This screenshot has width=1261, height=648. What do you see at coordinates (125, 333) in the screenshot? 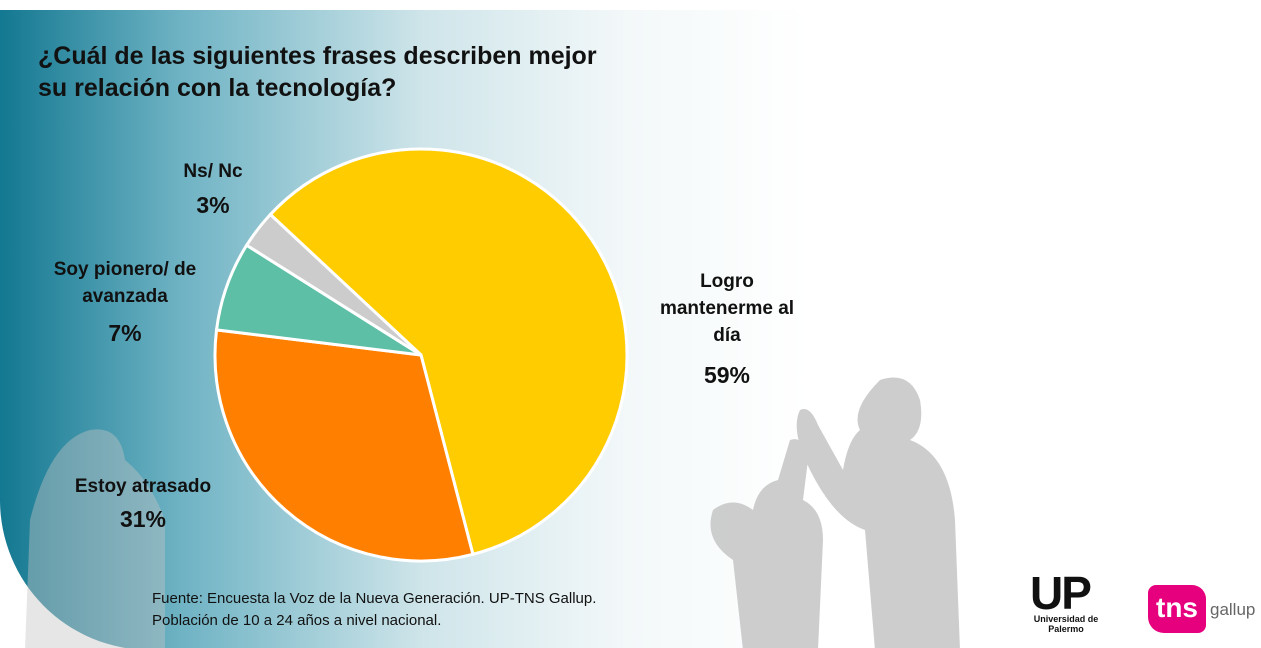
I see `value-label: 7%` at bounding box center [125, 333].